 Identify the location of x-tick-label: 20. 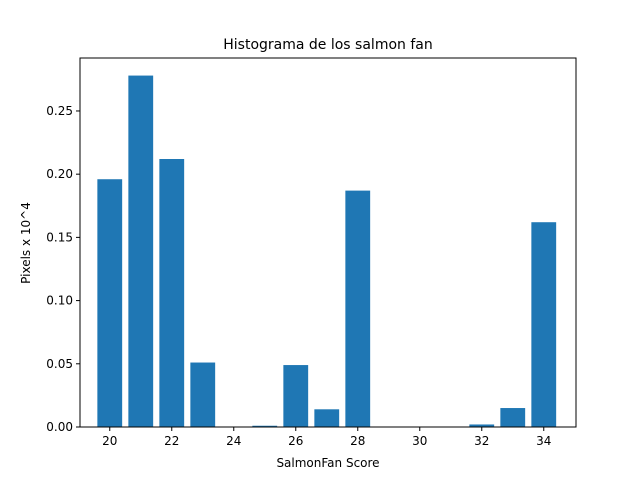
(109, 441).